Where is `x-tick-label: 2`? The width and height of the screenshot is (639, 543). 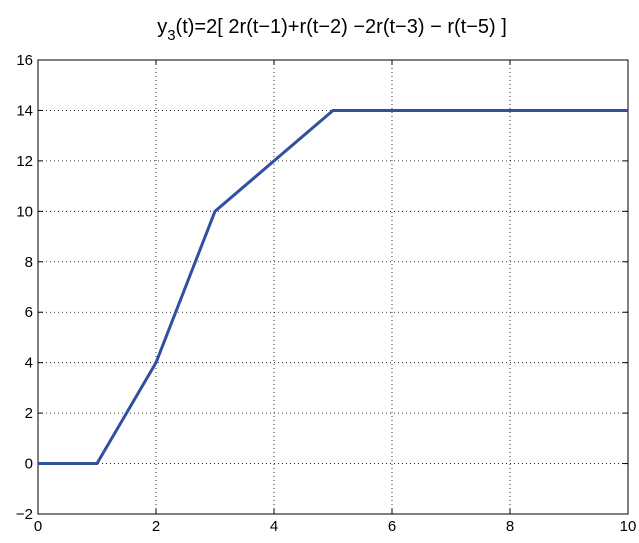
x-tick-label: 2 is located at coordinates (156, 526).